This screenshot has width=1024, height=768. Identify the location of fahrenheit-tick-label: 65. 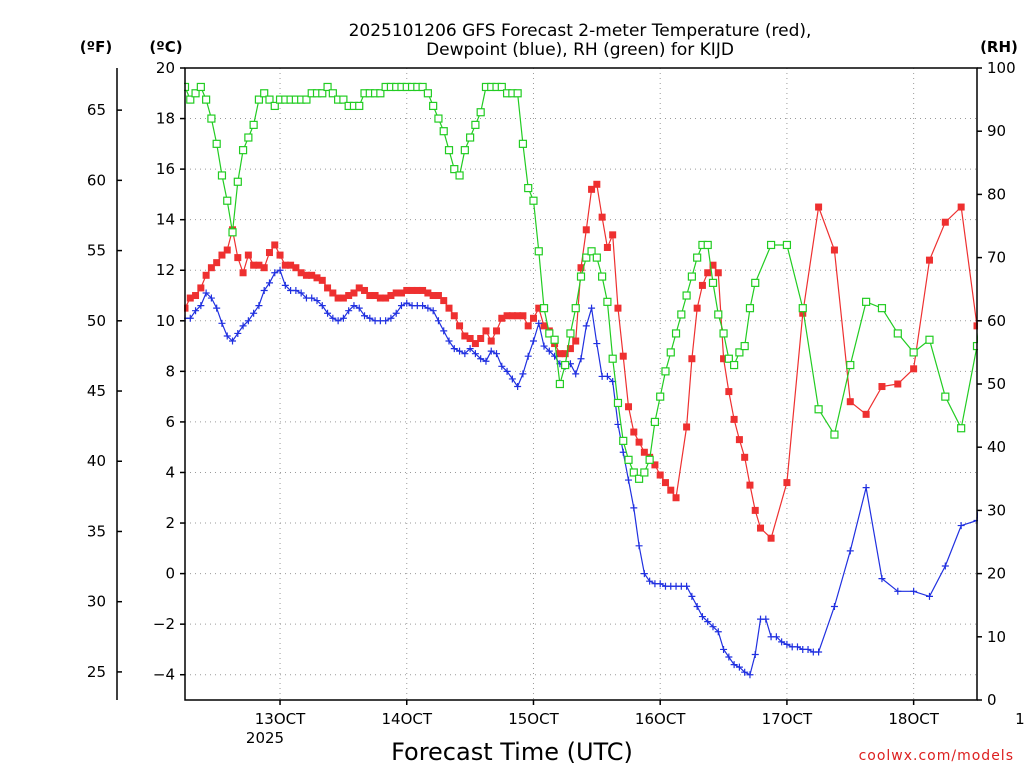
(96, 110).